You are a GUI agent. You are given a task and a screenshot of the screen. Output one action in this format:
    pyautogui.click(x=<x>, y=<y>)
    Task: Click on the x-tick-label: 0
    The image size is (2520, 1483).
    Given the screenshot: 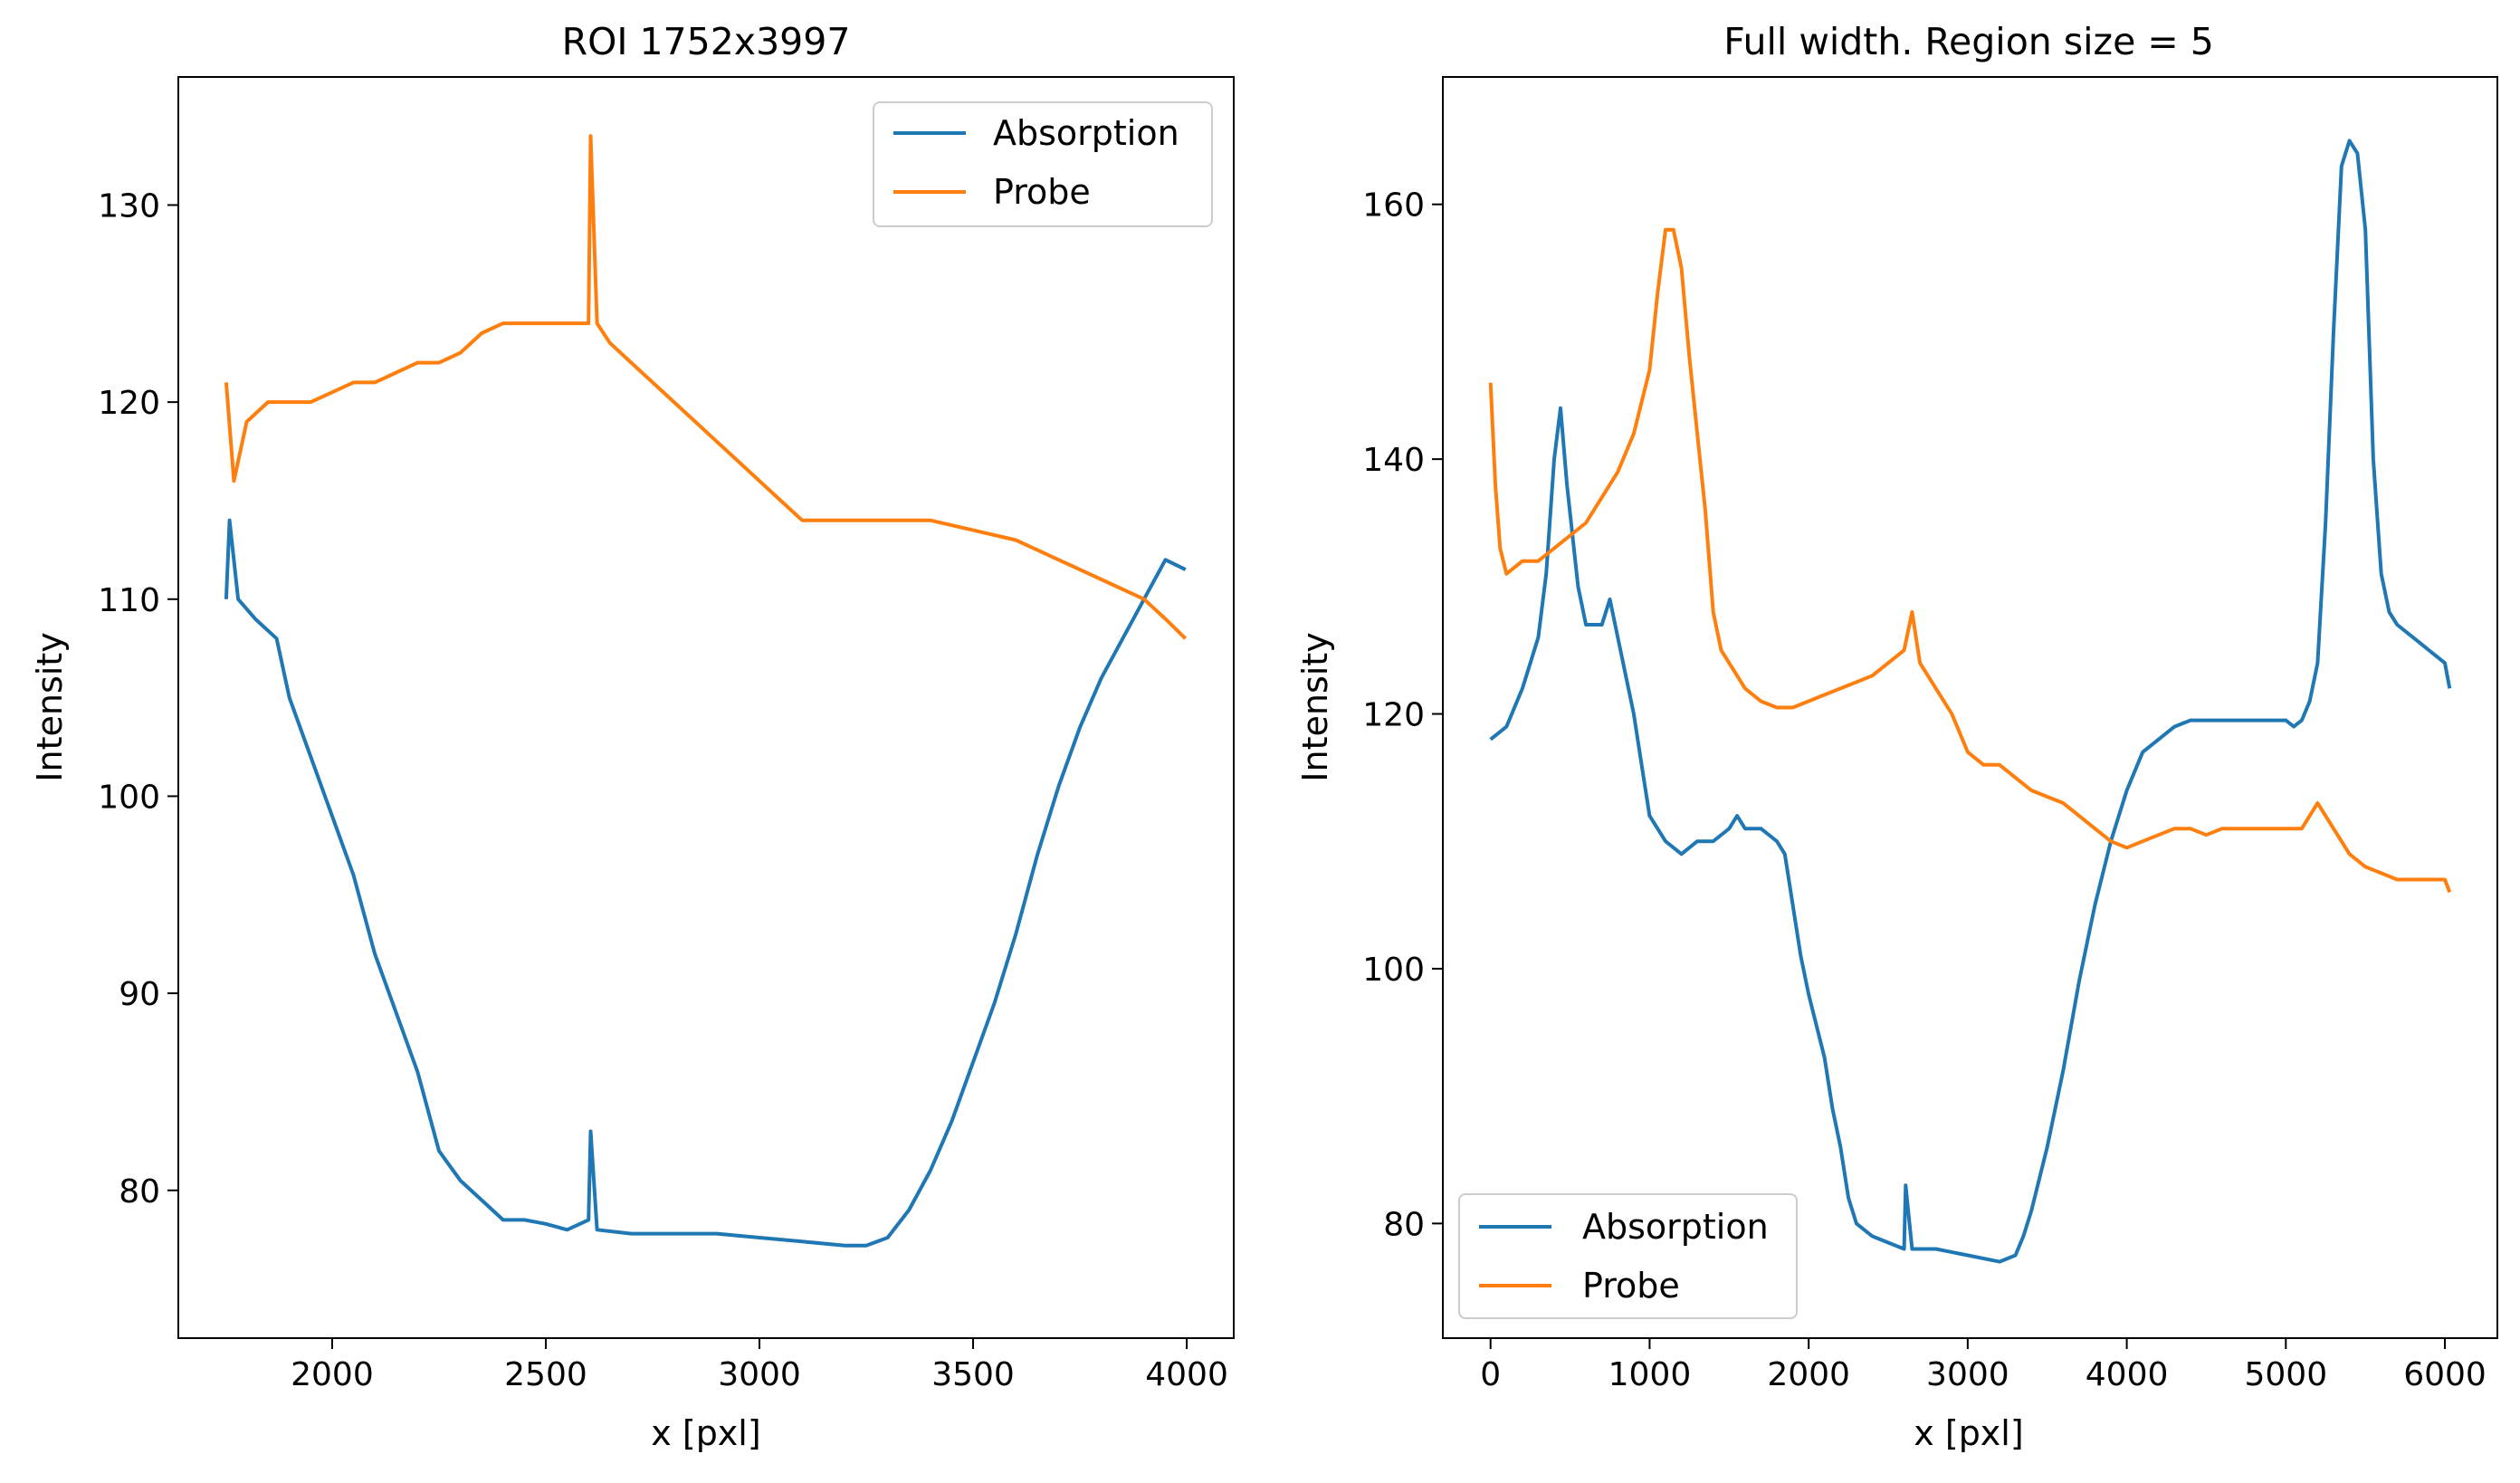 What is the action you would take?
    pyautogui.click(x=1490, y=1374)
    